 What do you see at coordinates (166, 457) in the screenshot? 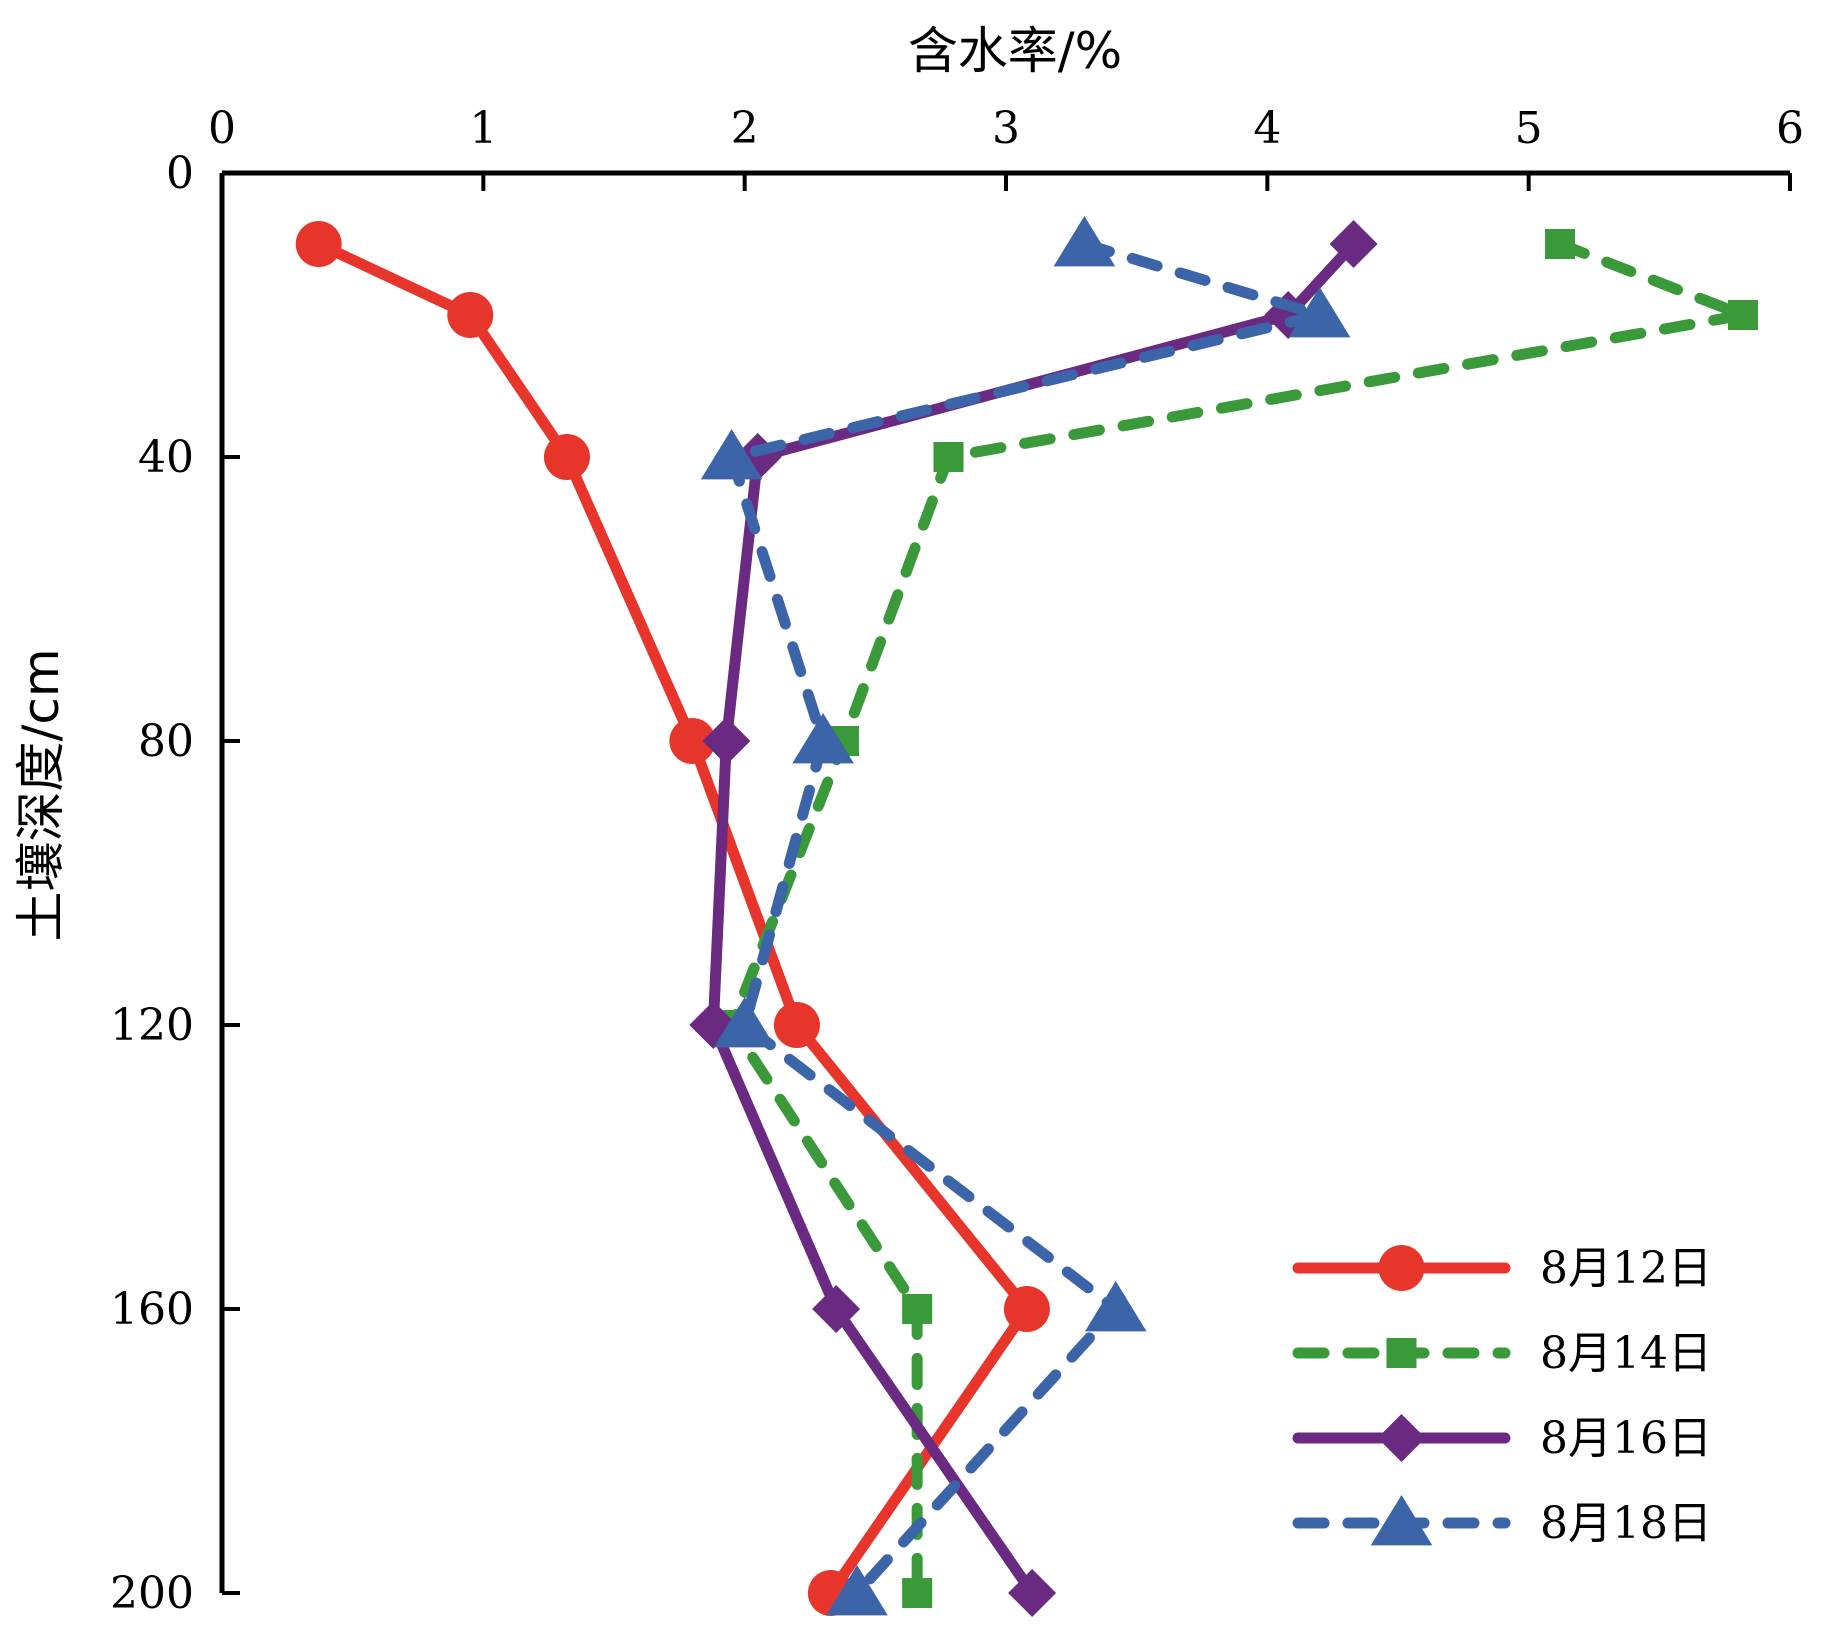
I see `y-tick-label: 40` at bounding box center [166, 457].